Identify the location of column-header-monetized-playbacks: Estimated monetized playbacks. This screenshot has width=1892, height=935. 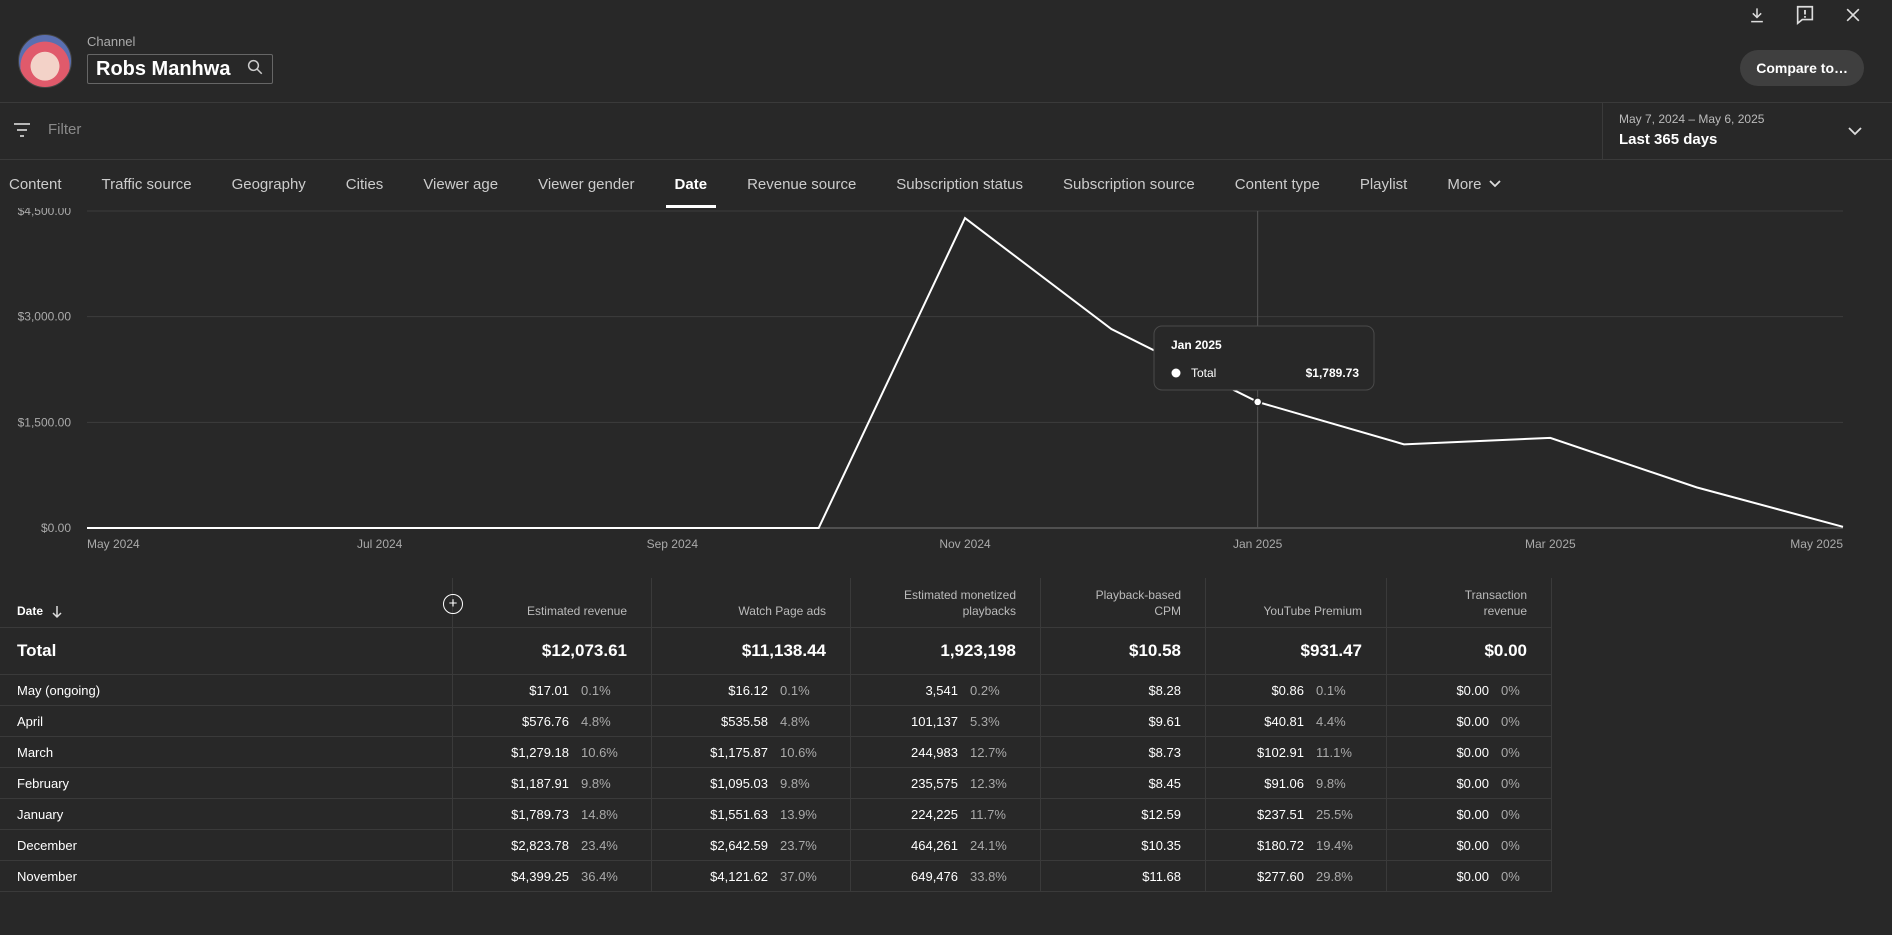
(946, 602).